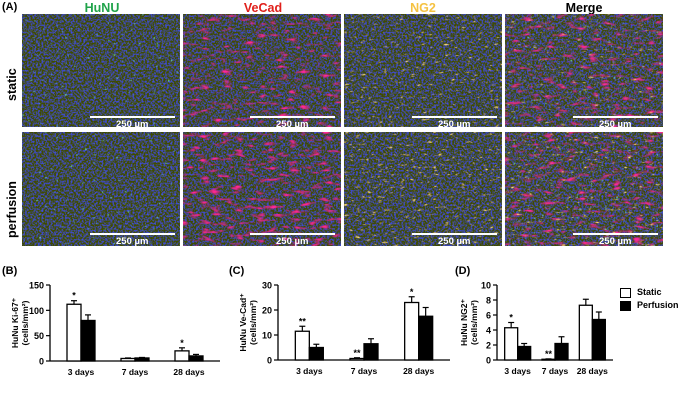  Describe the element at coordinates (15, 322) in the screenshot. I see `y-axis-label: HuNu Ki-67⁺` at that location.